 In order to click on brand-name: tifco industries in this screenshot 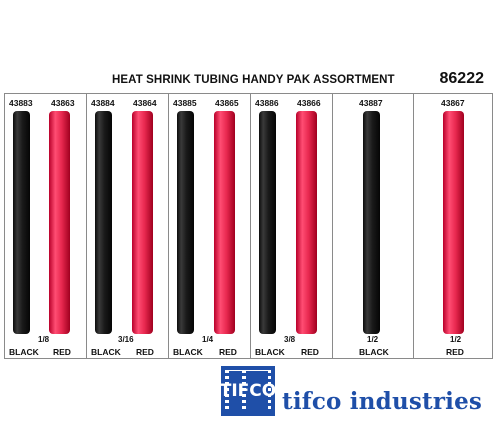, I will do `click(382, 401)`.